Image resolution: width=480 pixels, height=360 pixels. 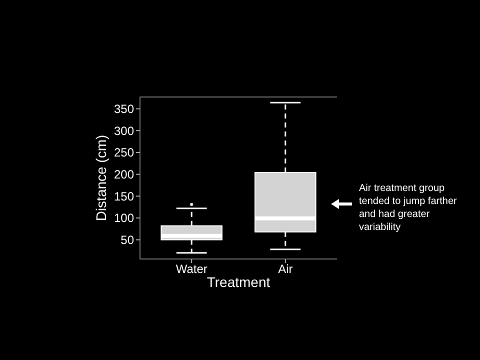 I want to click on y-tick-label: 300, so click(x=124, y=131).